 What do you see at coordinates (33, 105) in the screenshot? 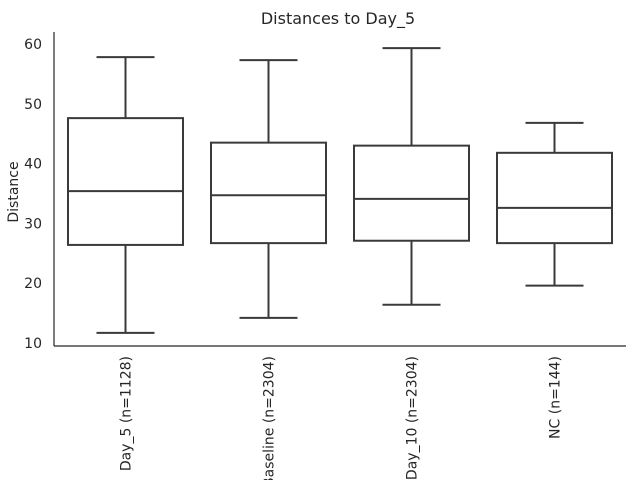
I see `y-tick-label: 50` at bounding box center [33, 105].